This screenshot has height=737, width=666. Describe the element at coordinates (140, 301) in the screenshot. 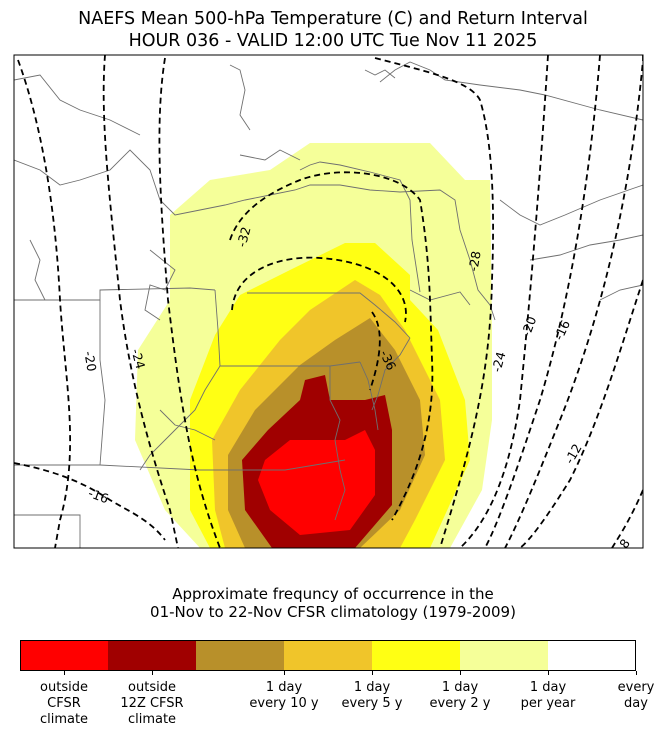

I see `contour-24-west` at that location.